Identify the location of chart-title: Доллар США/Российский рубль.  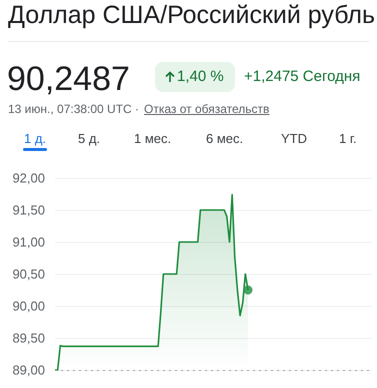
(192, 15).